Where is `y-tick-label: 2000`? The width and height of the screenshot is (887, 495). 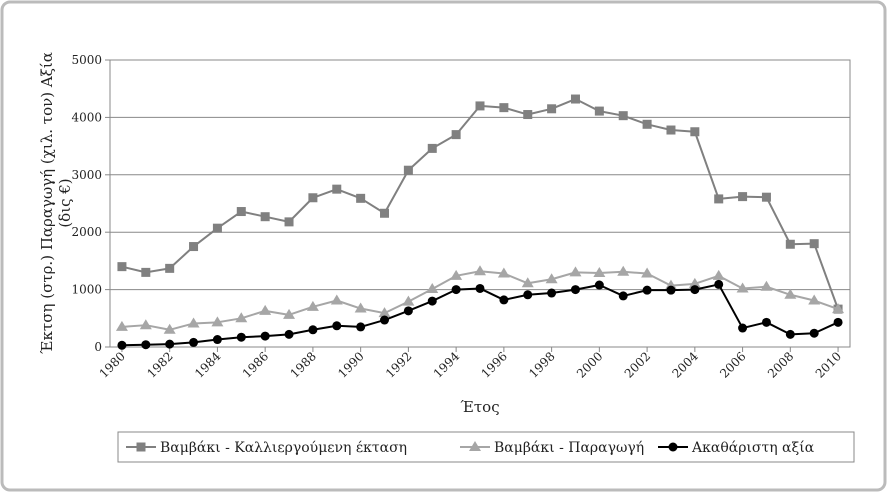 y-tick-label: 2000 is located at coordinates (86, 232).